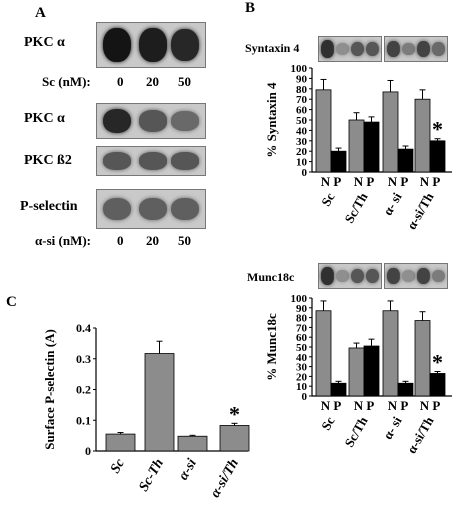  I want to click on western-blot-munc18c-left, so click(350, 276).